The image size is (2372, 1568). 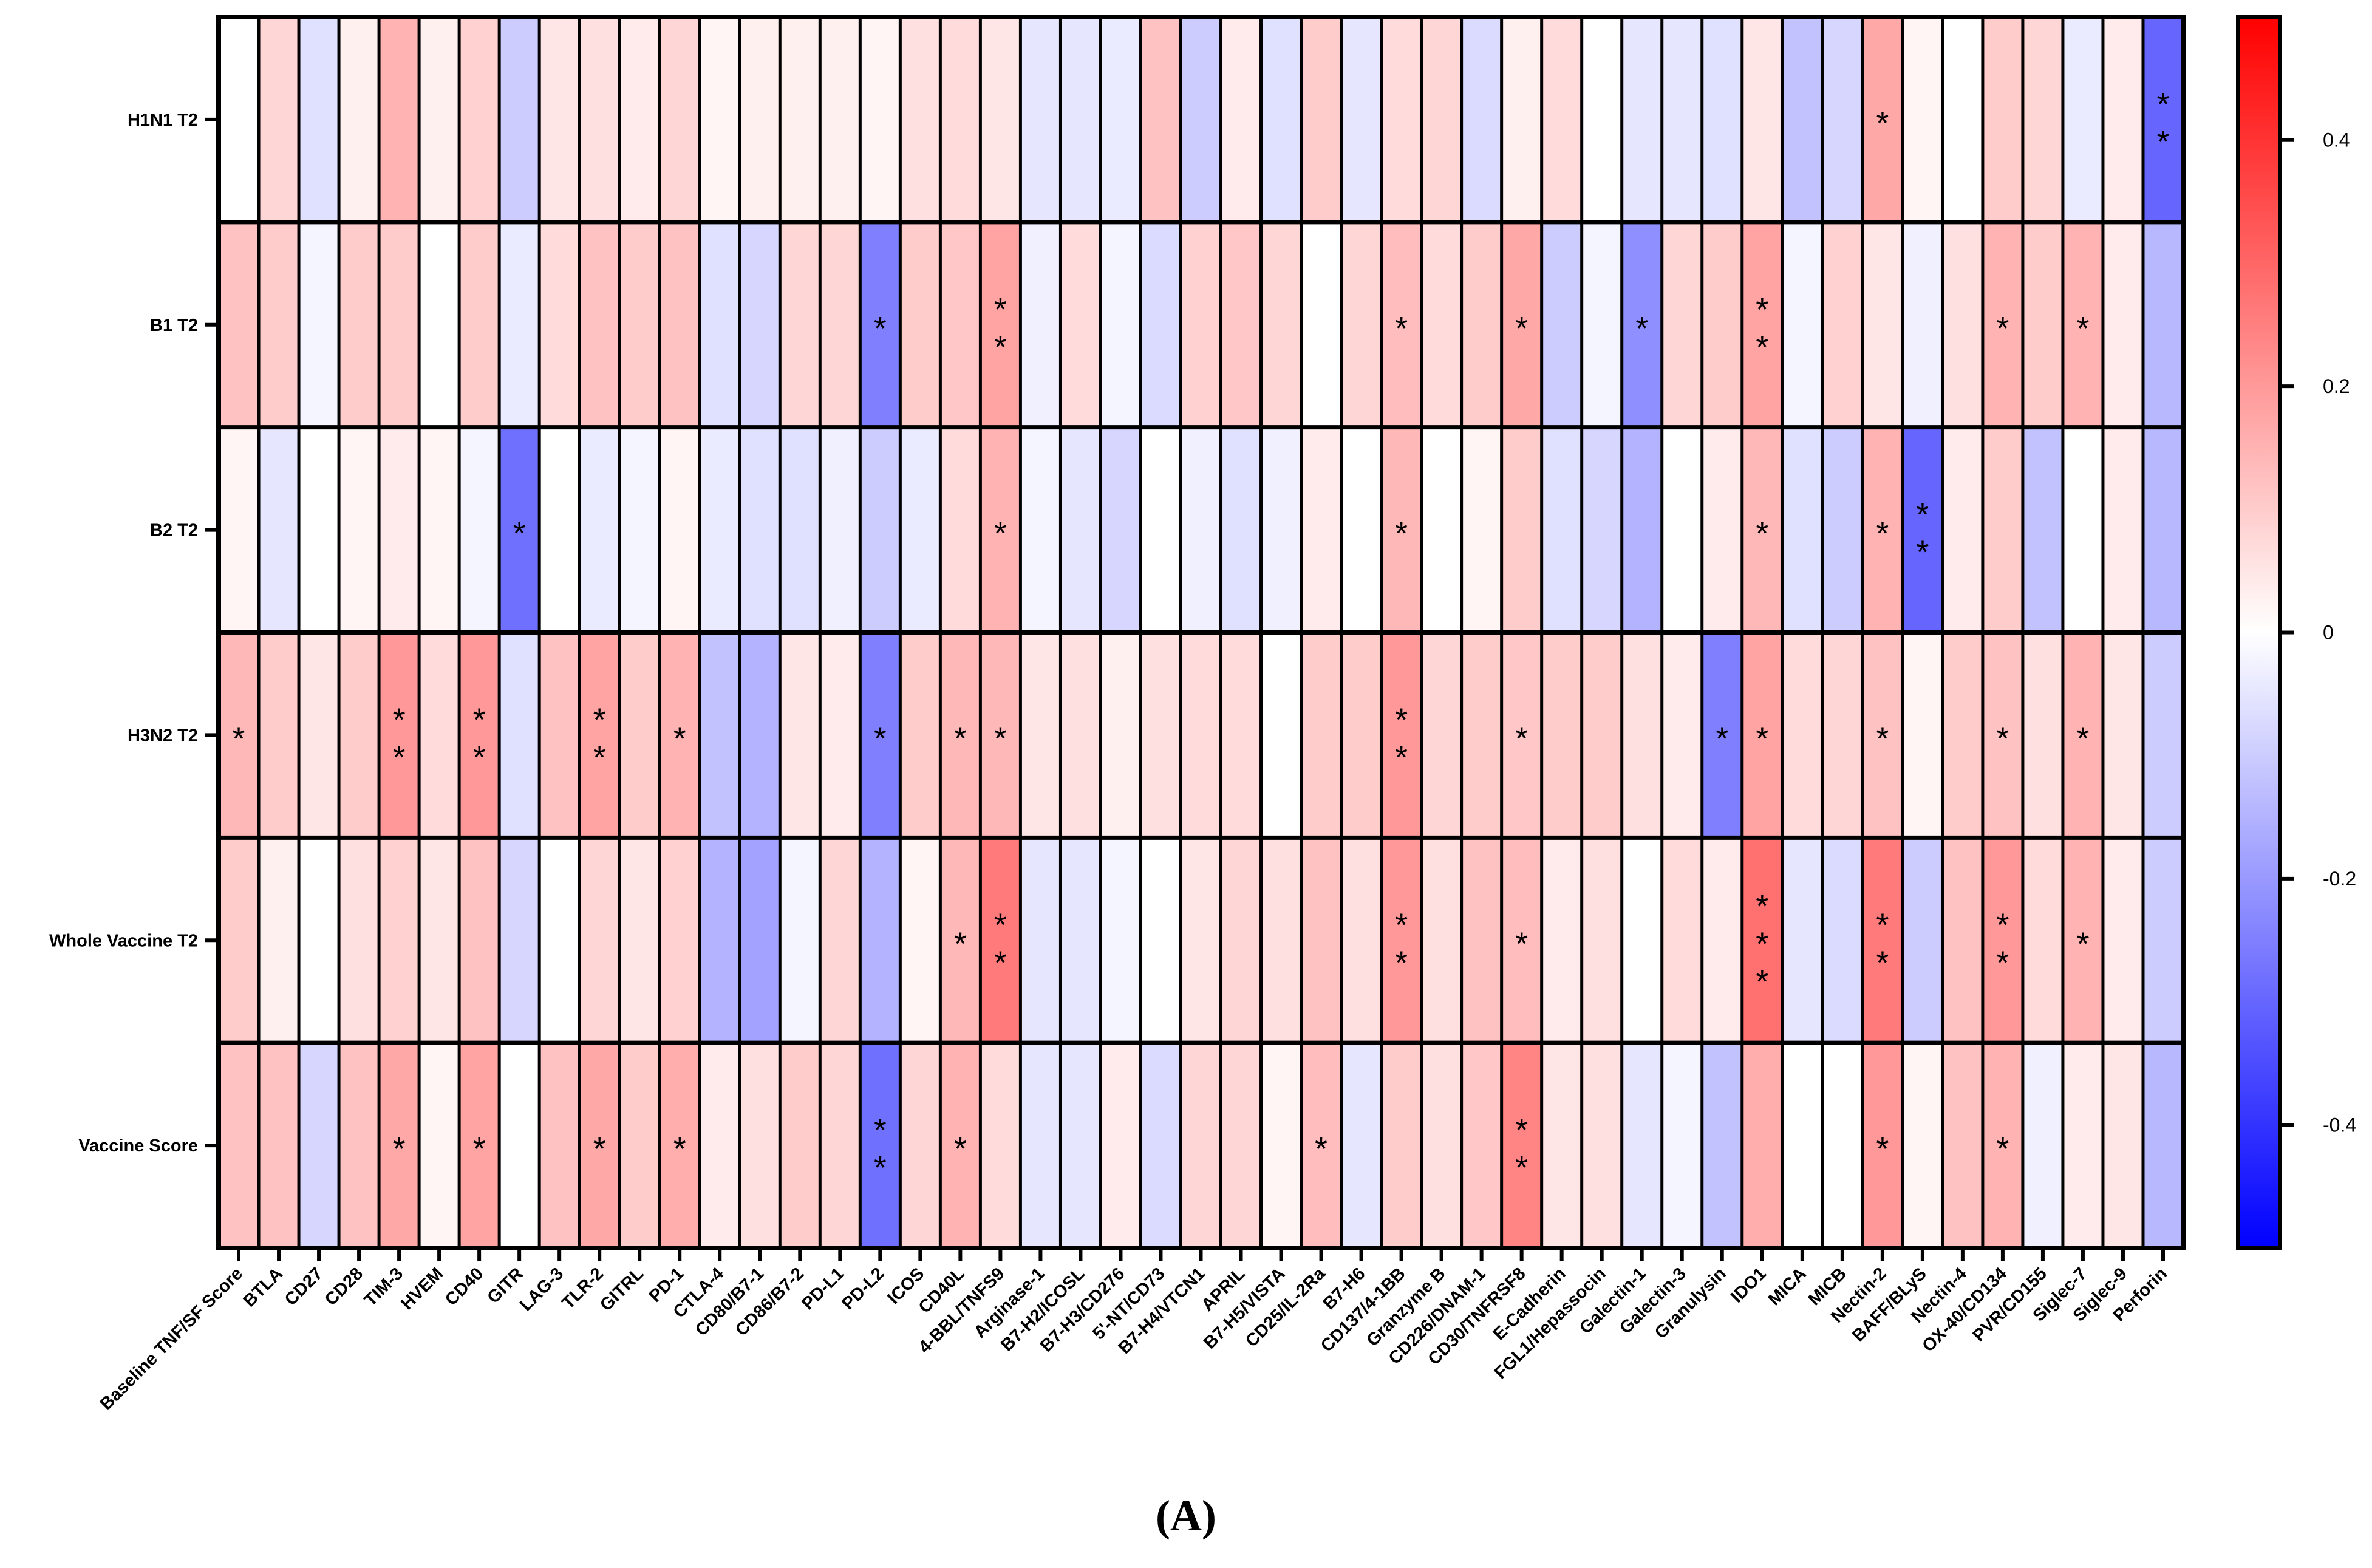 What do you see at coordinates (138, 1146) in the screenshot?
I see `row-label: Vaccine Score` at bounding box center [138, 1146].